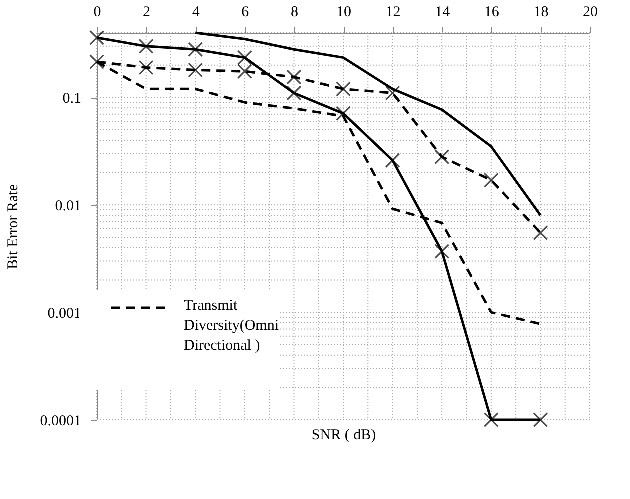  What do you see at coordinates (98, 12) in the screenshot?
I see `x-tick-label: 0` at bounding box center [98, 12].